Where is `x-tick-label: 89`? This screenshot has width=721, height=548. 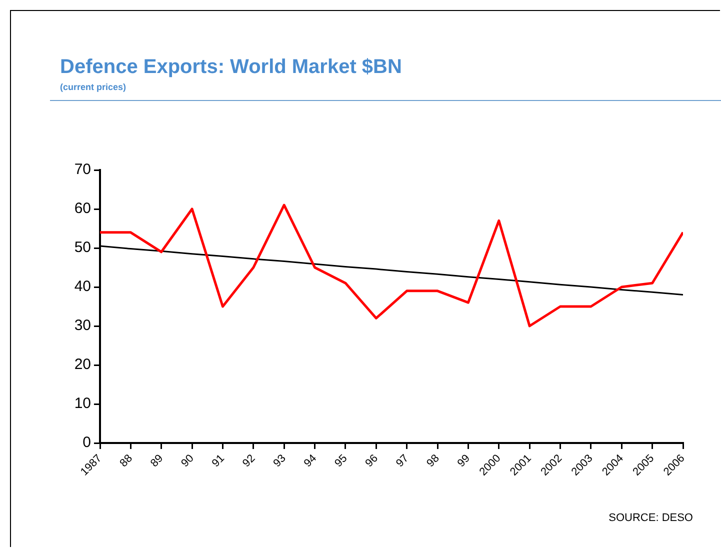
x-tick-label: 89 is located at coordinates (157, 461).